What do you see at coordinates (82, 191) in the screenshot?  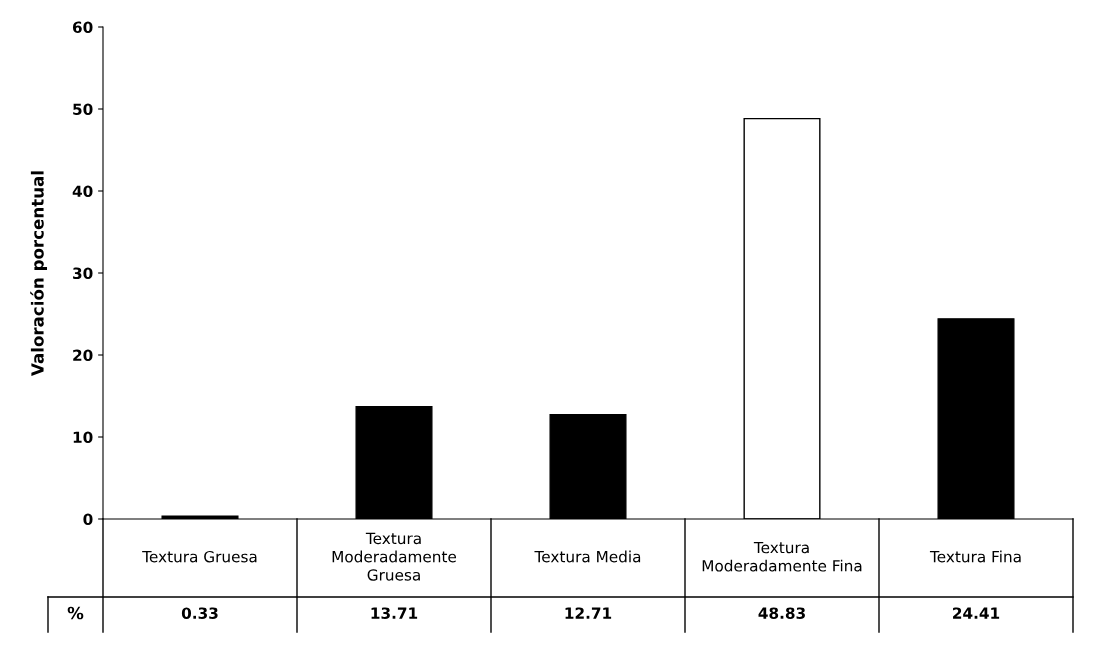 I see `y-tick-label: 40` at bounding box center [82, 191].